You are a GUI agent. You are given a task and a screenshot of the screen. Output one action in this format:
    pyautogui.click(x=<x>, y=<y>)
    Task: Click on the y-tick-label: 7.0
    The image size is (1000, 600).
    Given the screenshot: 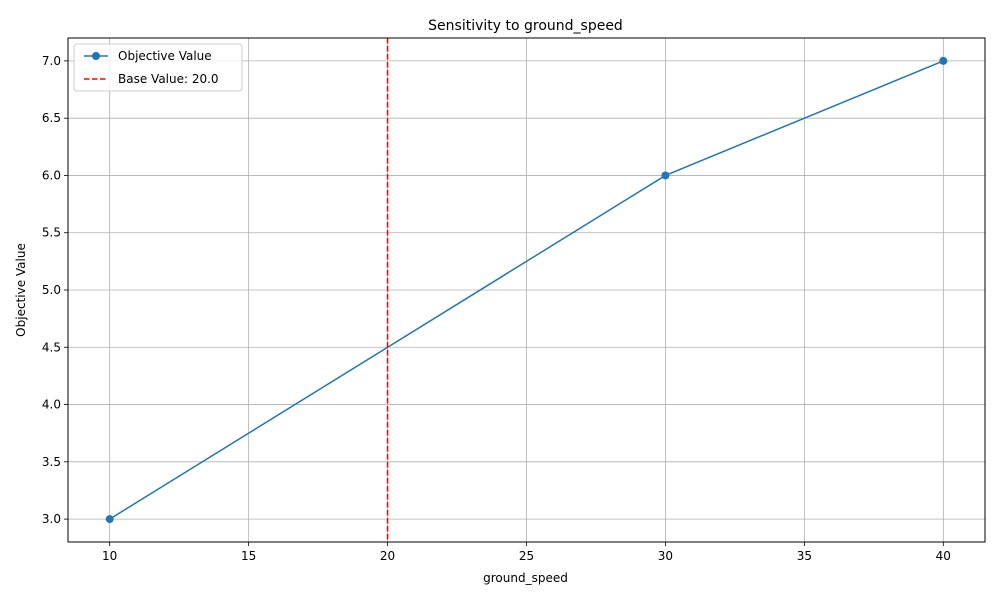 What is the action you would take?
    pyautogui.click(x=51, y=61)
    